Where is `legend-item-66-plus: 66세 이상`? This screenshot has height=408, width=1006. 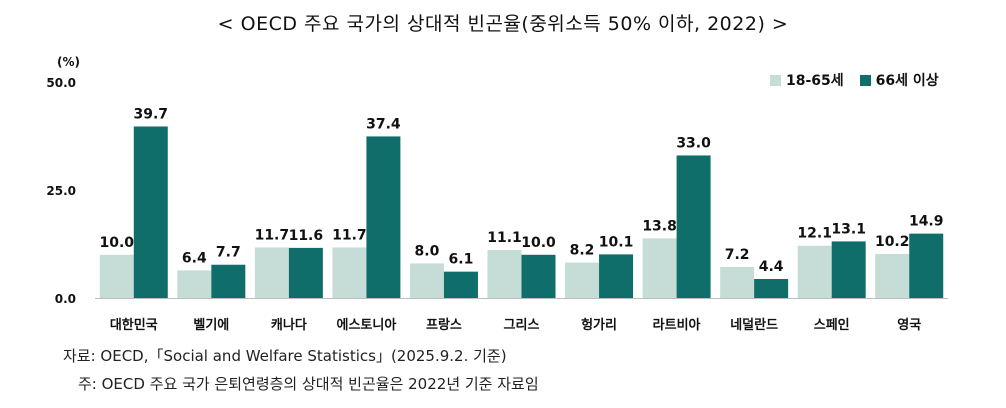 legend-item-66-plus: 66세 이상 is located at coordinates (899, 80).